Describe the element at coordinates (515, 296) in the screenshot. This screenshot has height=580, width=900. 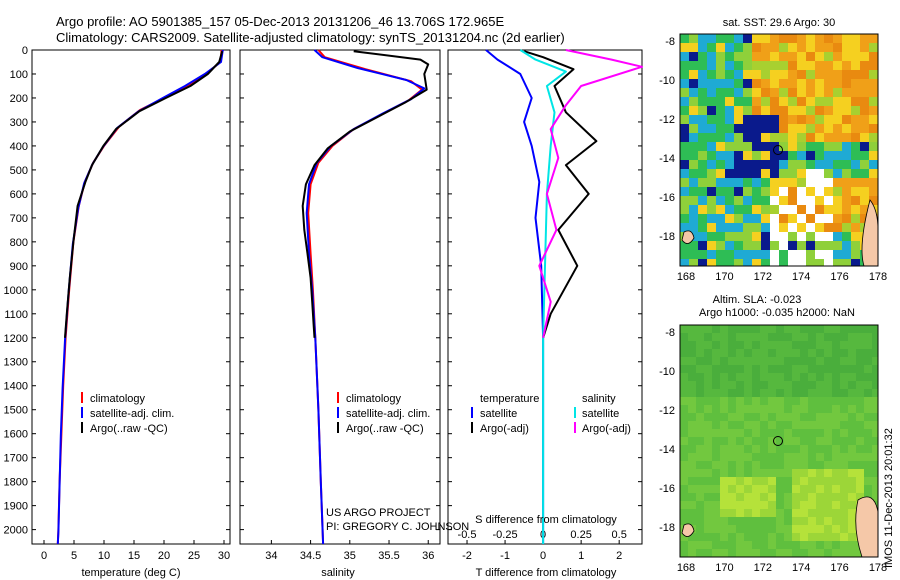
I see `series-line-temperature-satellite` at that location.